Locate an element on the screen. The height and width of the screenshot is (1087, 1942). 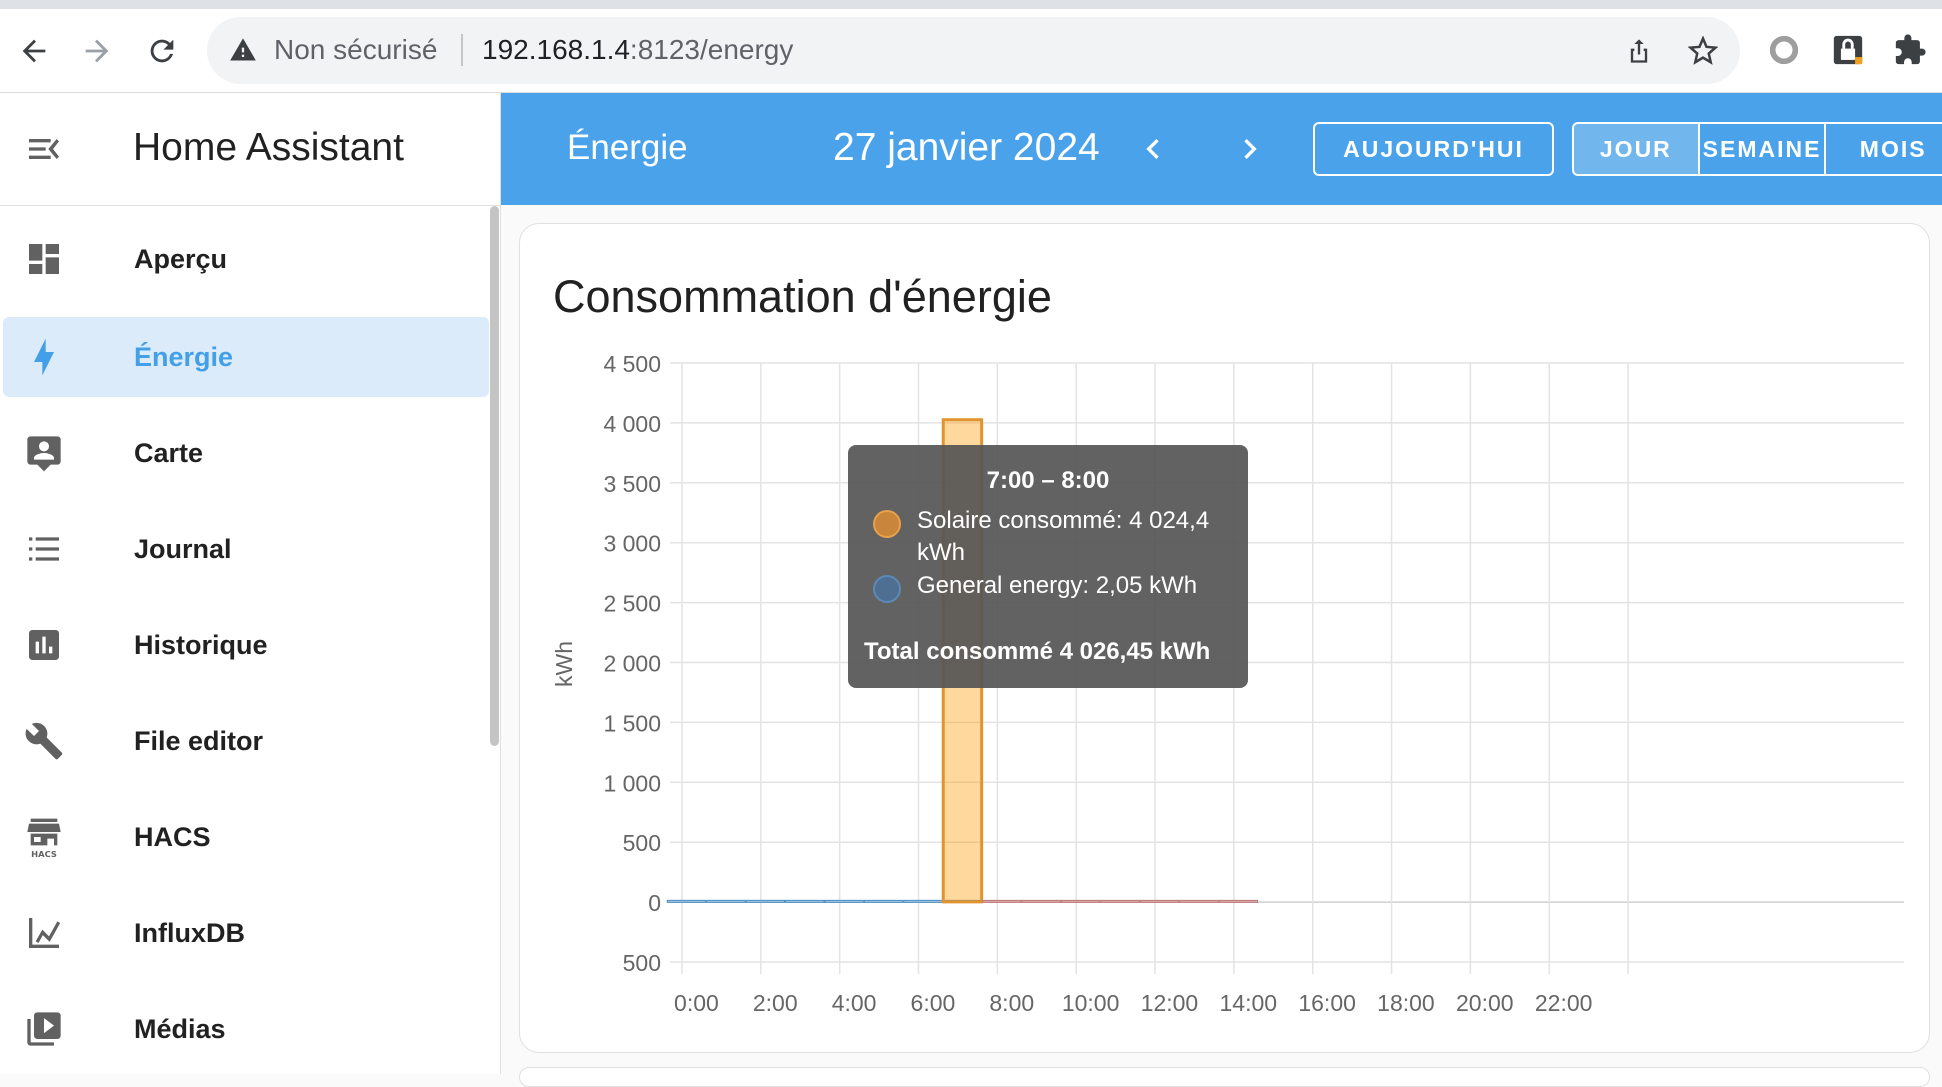
grid-legend-dot is located at coordinates (887, 589).